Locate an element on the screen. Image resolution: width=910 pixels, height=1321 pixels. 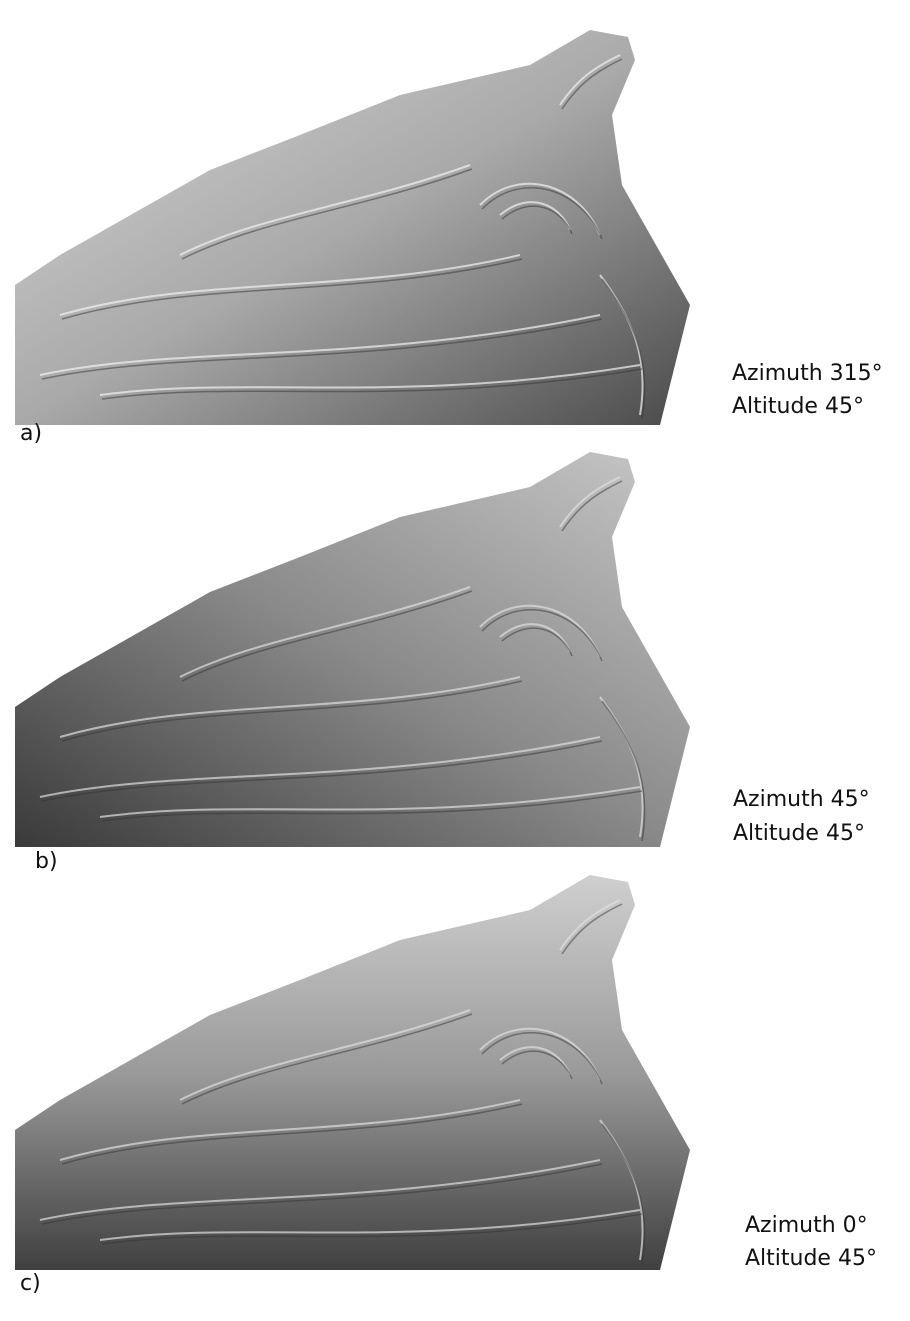
panel-label: c) is located at coordinates (30, 1283).